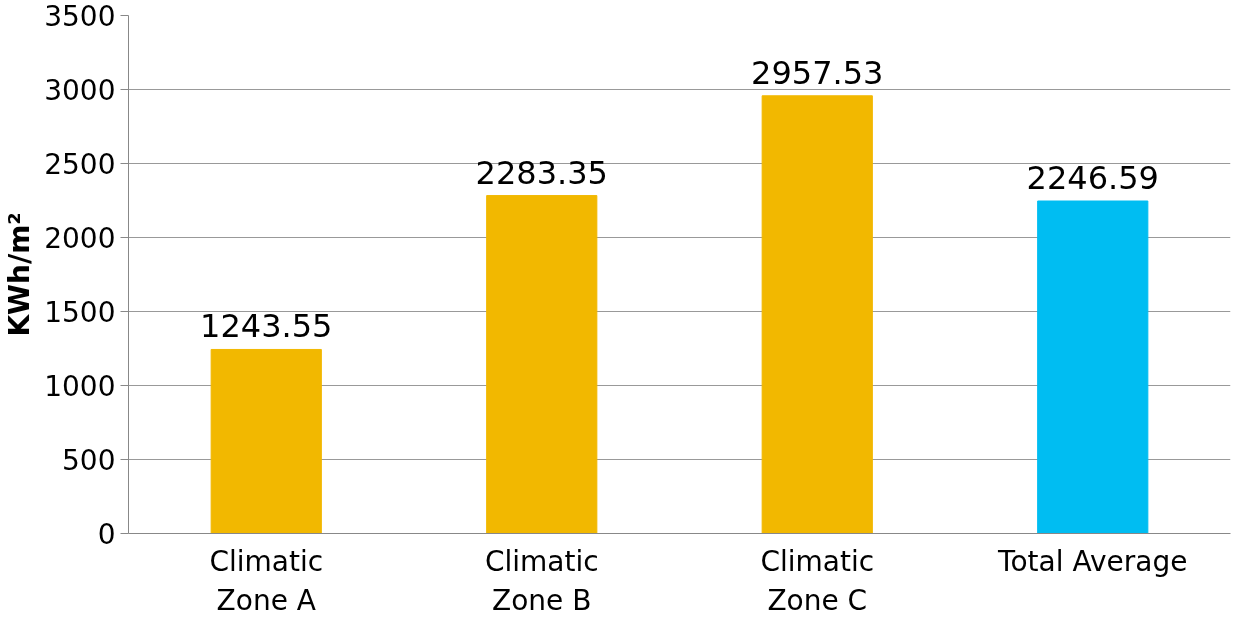 This screenshot has width=1247, height=624. I want to click on data-label: 2957.53, so click(817, 72).